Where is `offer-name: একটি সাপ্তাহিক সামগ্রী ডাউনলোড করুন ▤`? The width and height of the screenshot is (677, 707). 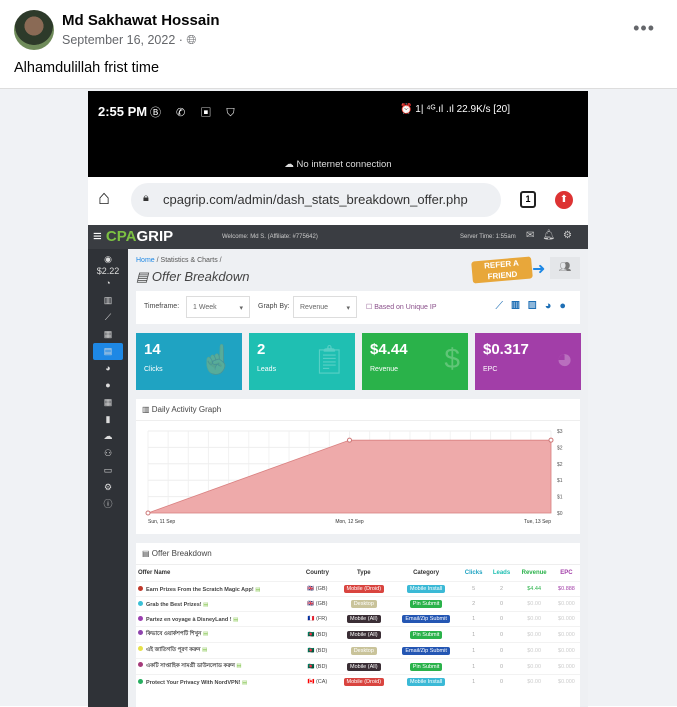
offer-name: একটি সাপ্তাহিক সামগ্রী ডাউনলোড করুন ▤ is located at coordinates (218, 666).